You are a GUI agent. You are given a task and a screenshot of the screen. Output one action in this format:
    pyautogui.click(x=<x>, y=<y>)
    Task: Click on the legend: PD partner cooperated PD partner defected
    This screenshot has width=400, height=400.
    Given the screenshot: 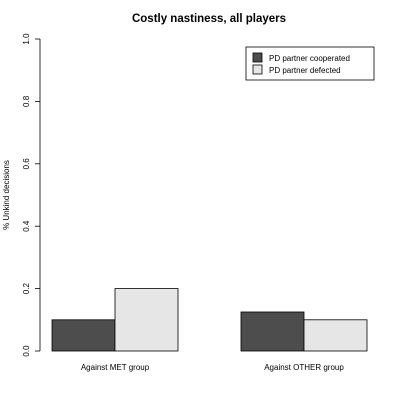 What is the action you would take?
    pyautogui.click(x=310, y=63)
    